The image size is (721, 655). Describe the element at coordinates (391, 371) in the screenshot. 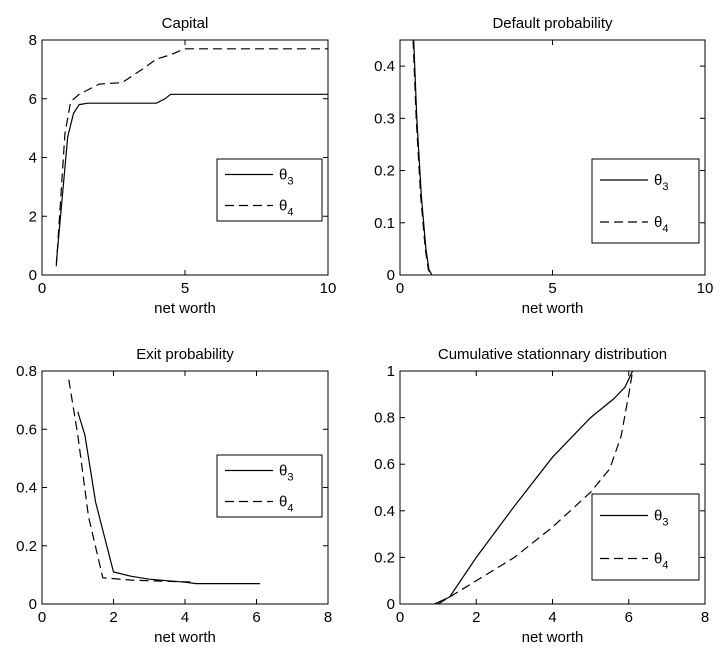

I see `y-tick-label: 1` at that location.